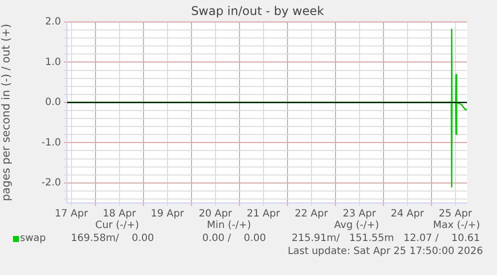  What do you see at coordinates (53, 62) in the screenshot?
I see `y-tick-label: 1.0` at bounding box center [53, 62].